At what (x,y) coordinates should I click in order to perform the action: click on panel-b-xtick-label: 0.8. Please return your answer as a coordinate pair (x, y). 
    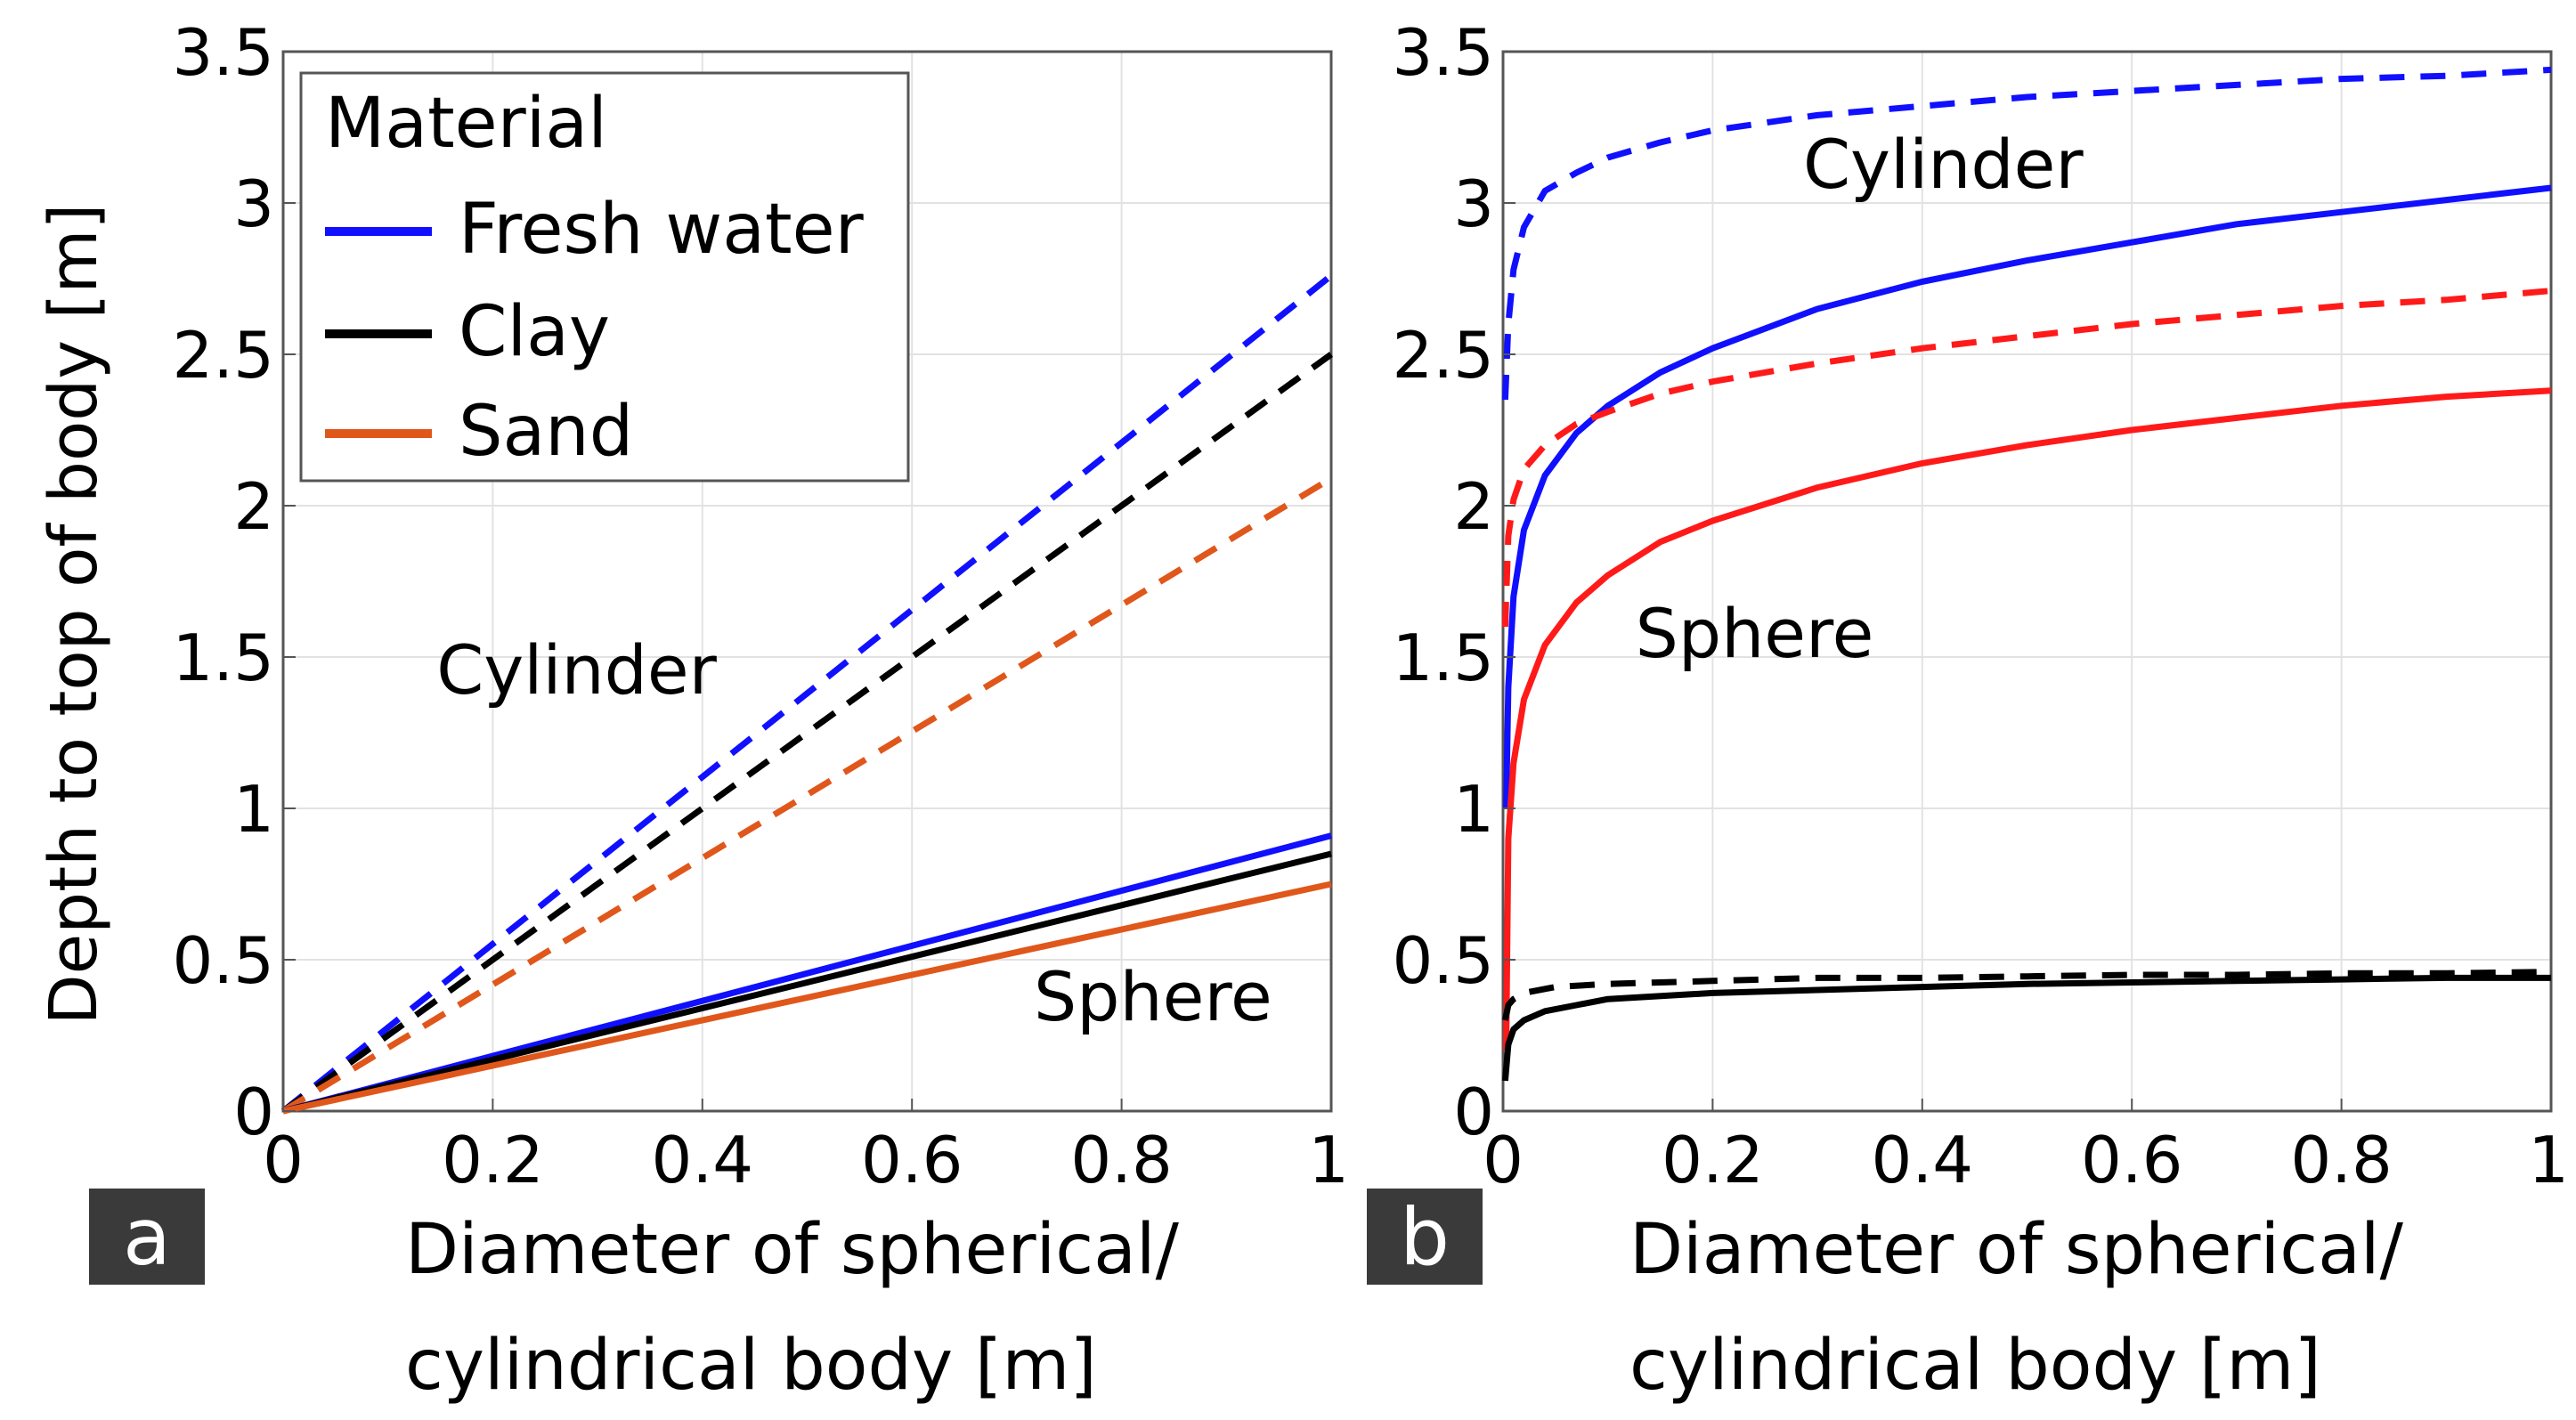
    Looking at the image, I should click on (2341, 1160).